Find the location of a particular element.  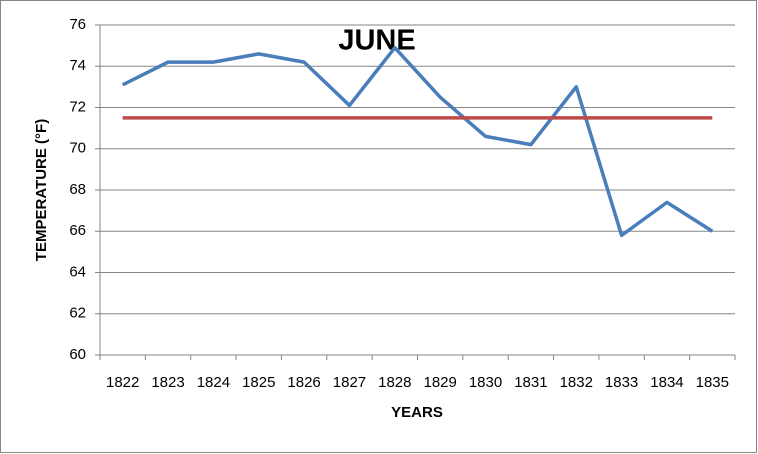

x-tick-label: 1833 is located at coordinates (621, 382).